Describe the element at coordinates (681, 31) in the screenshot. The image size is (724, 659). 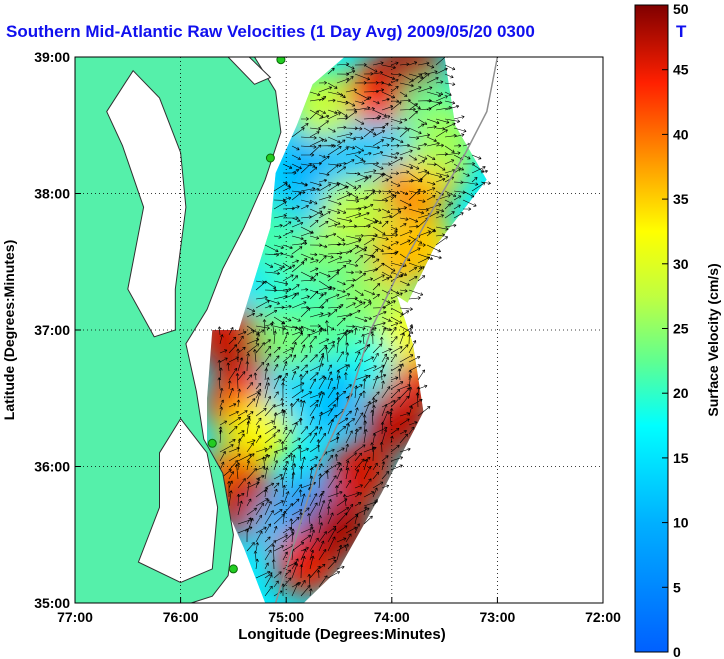
I see `chart-title-tail: T` at that location.